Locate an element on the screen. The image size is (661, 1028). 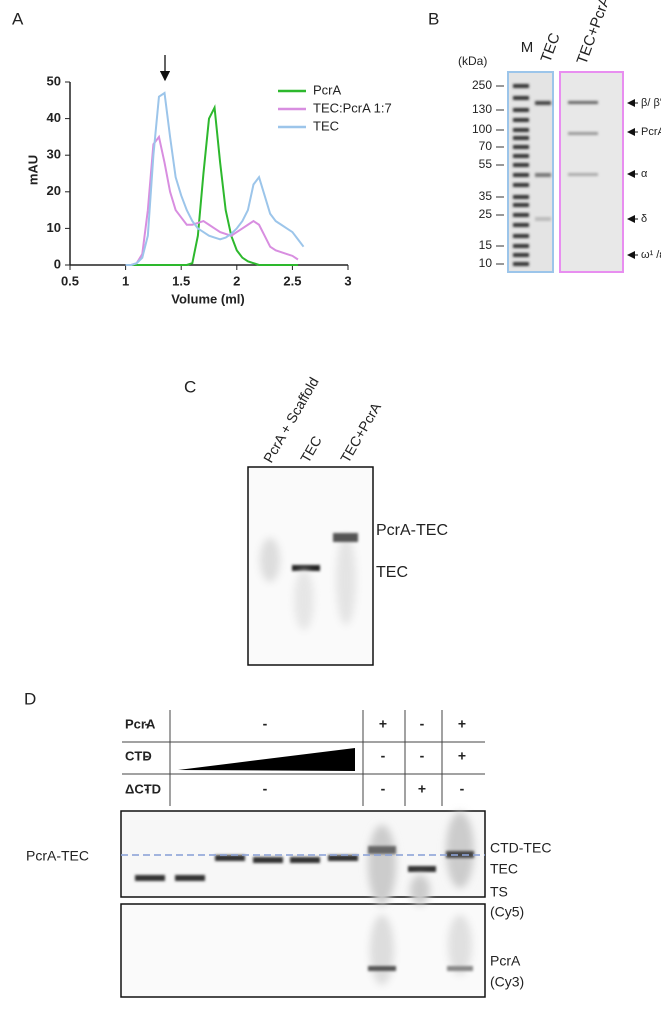
row-label: CTD is located at coordinates (138, 755).